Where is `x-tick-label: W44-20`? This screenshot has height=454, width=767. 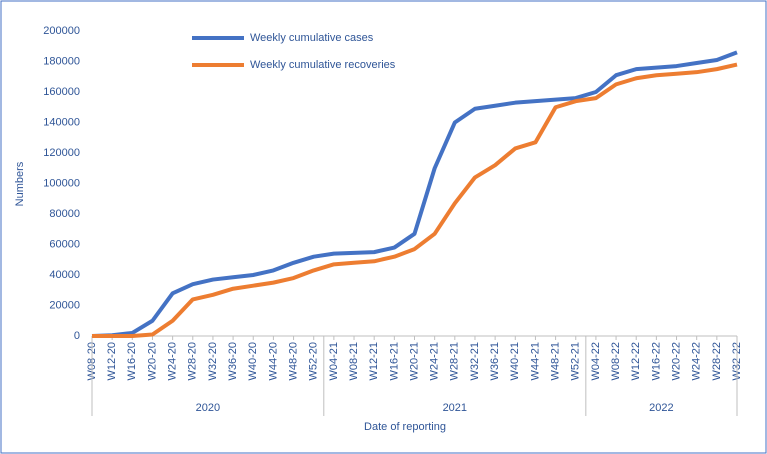 x-tick-label: W44-20 is located at coordinates (273, 361).